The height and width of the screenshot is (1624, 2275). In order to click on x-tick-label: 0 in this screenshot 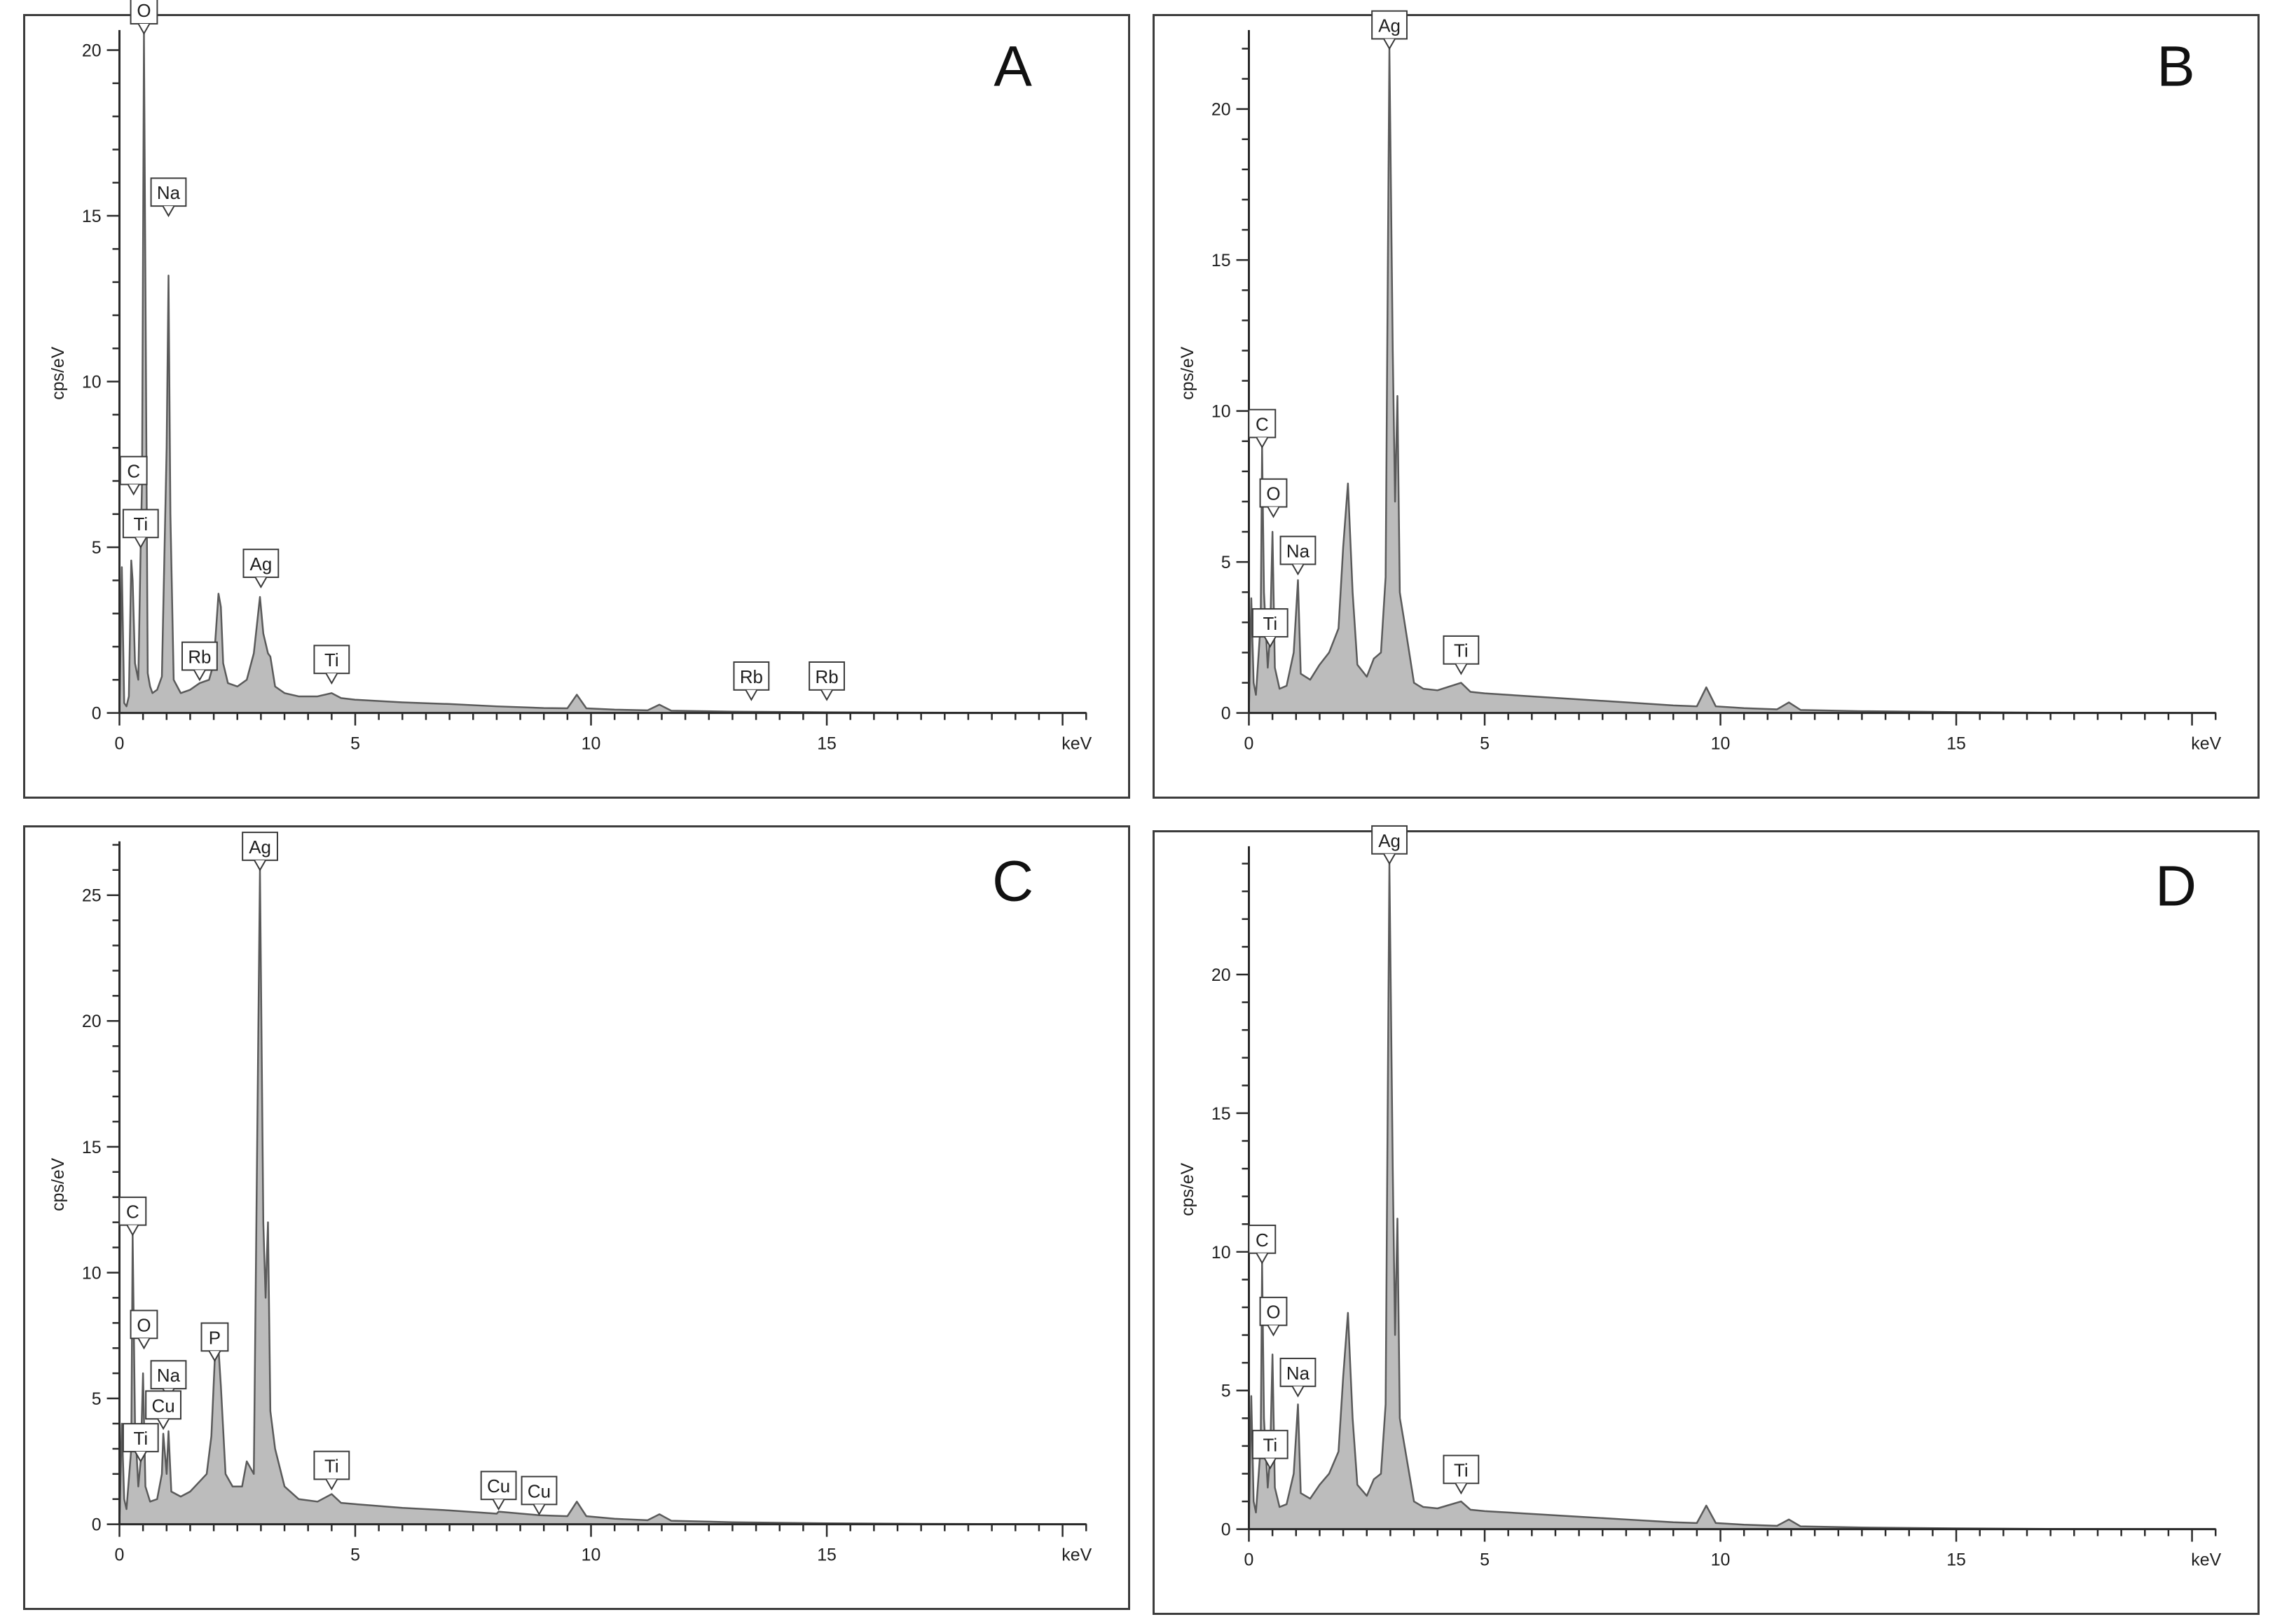, I will do `click(120, 1555)`.